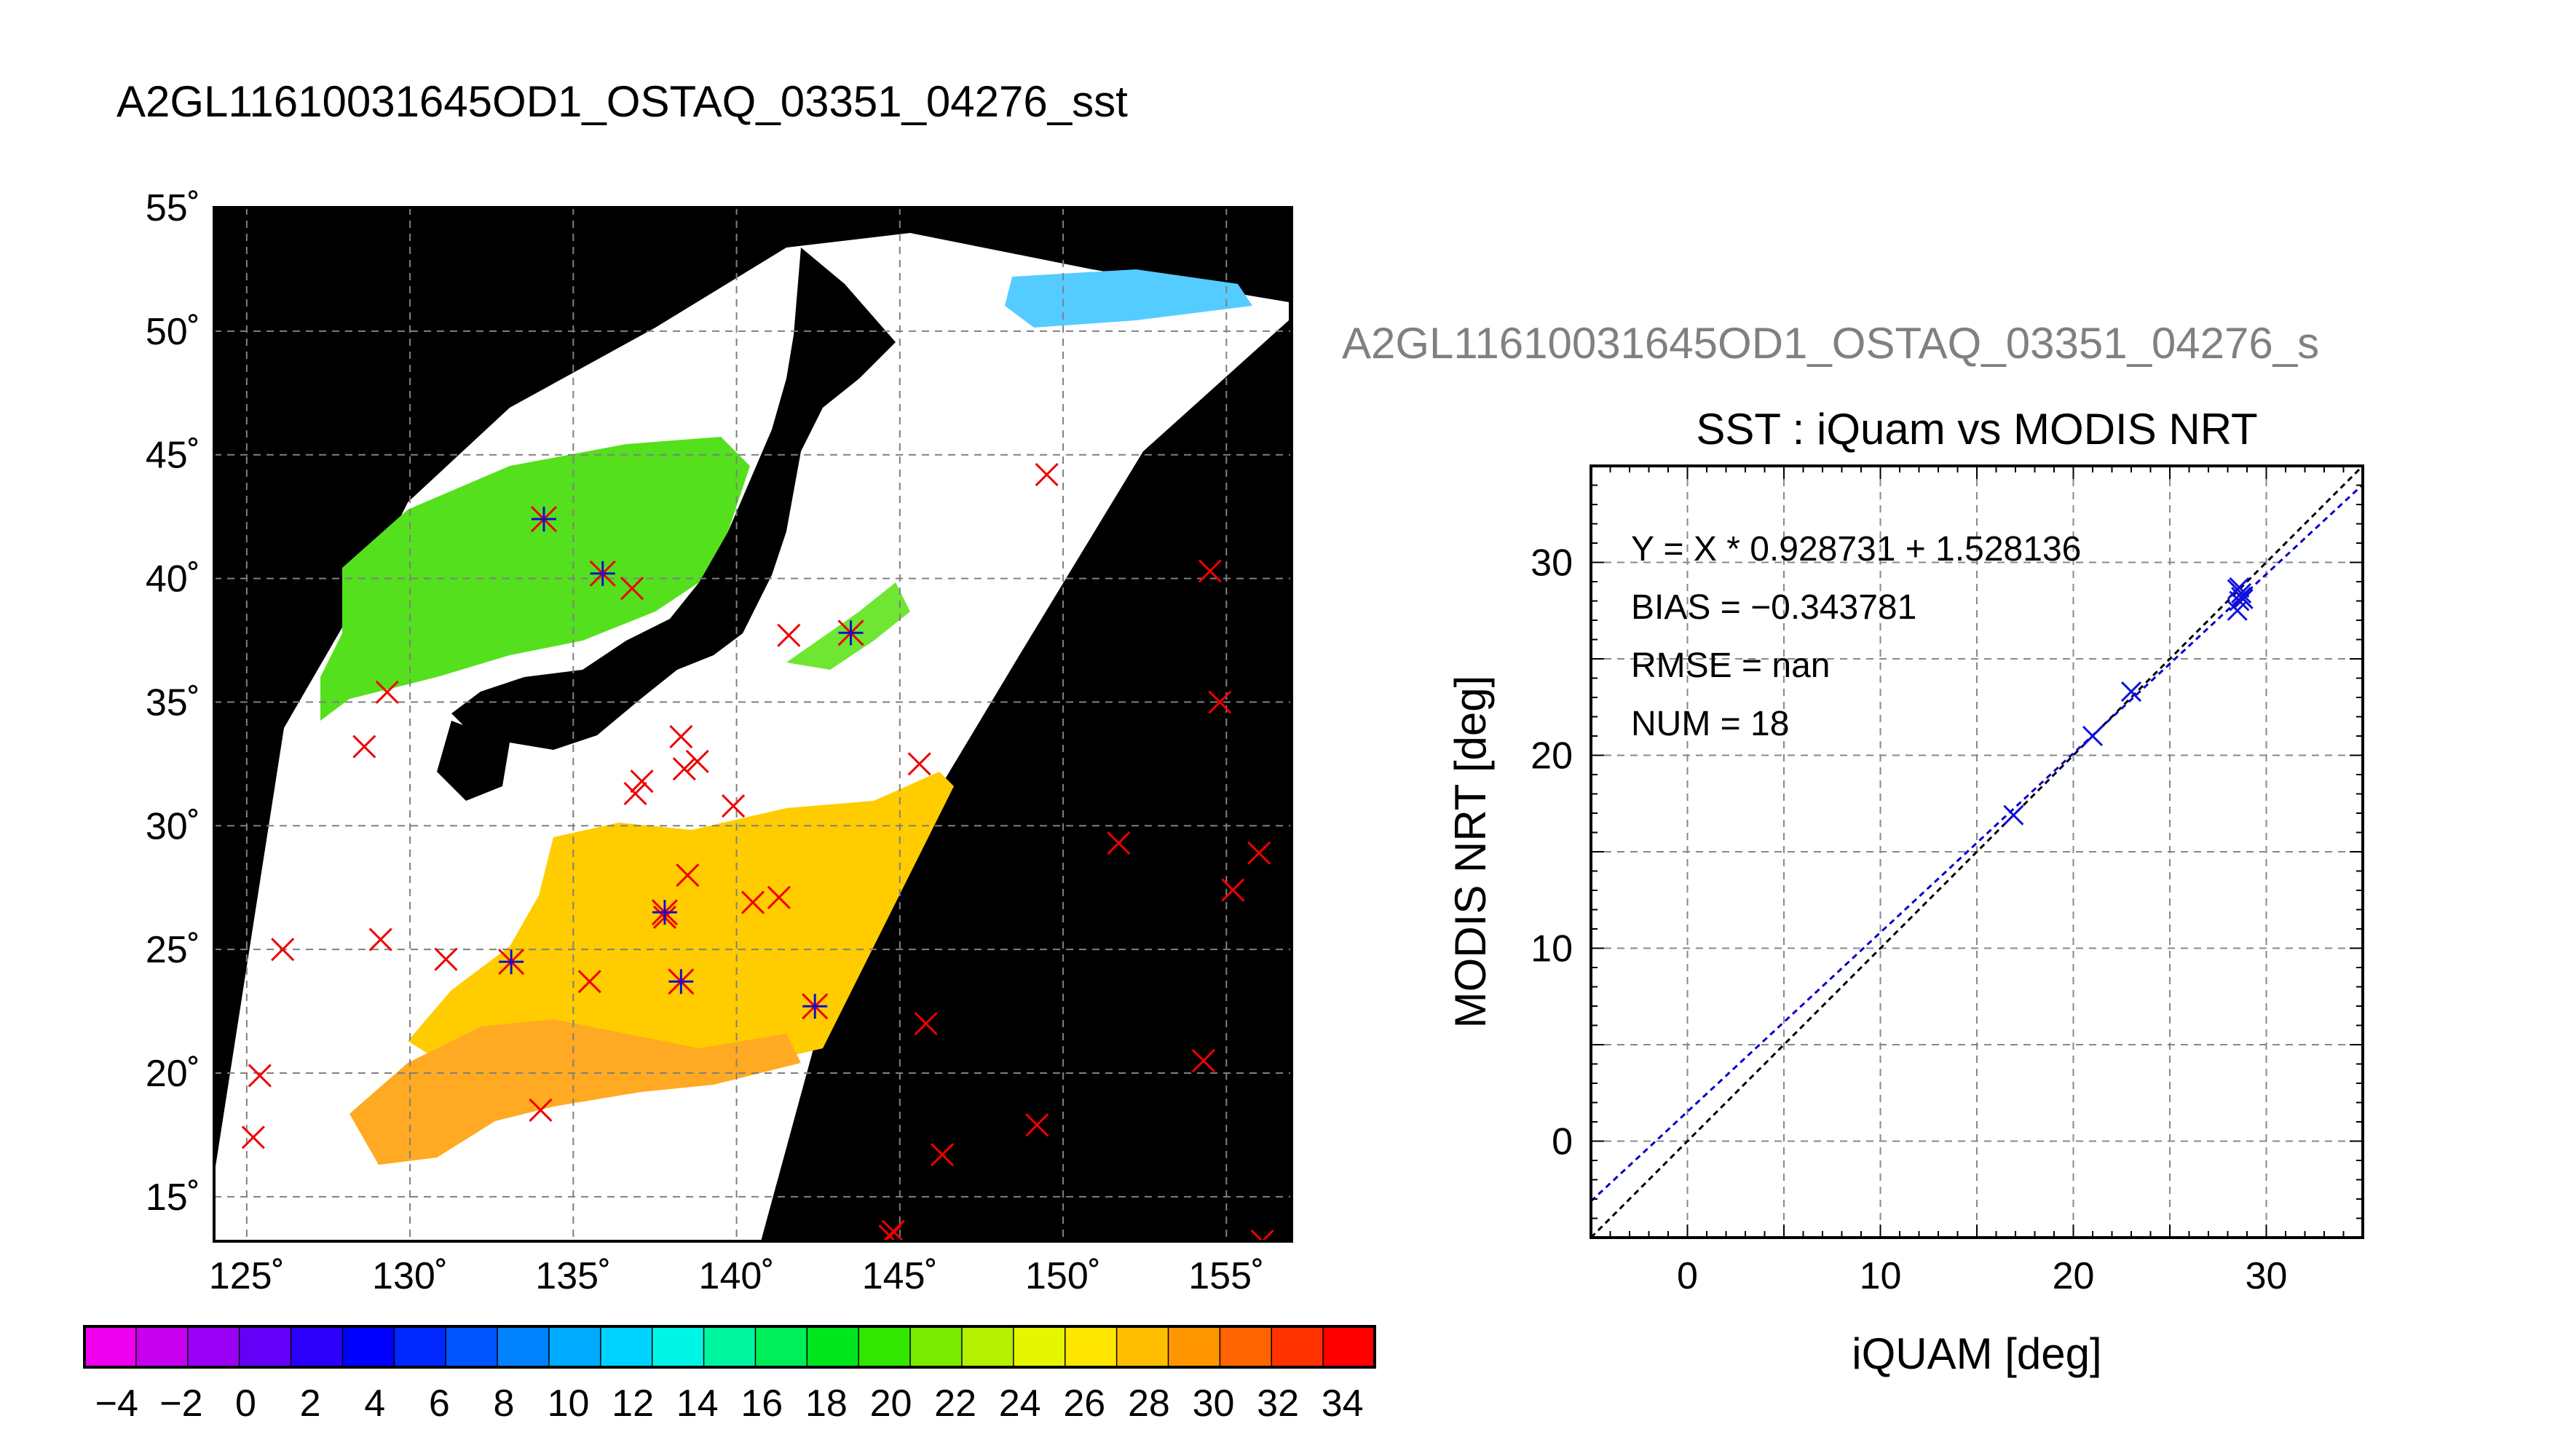 The height and width of the screenshot is (1456, 2555). I want to click on map-lon-labels: 125˚ 130˚ 135˚ 140˚ 145˚ 150˚ 155˚, so click(737, 1276).